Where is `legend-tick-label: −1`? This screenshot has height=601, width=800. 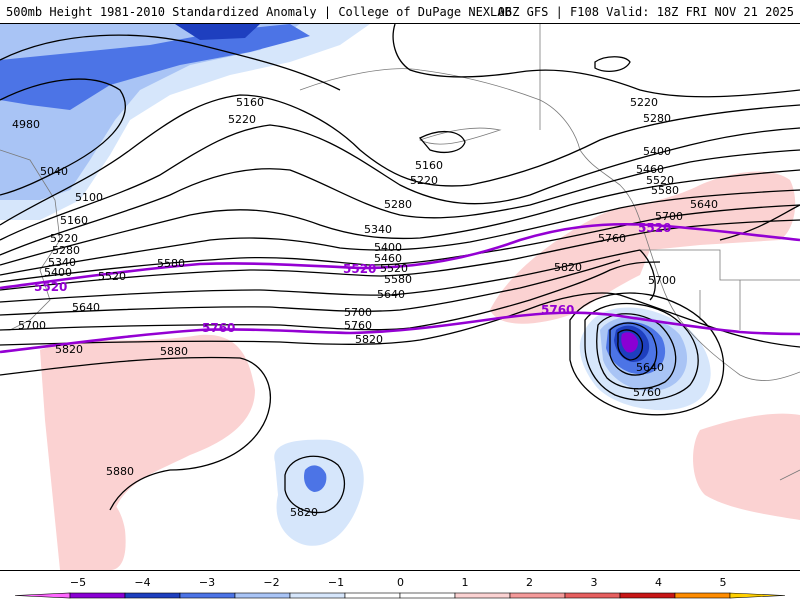
legend-tick-label: −1 is located at coordinates (336, 582).